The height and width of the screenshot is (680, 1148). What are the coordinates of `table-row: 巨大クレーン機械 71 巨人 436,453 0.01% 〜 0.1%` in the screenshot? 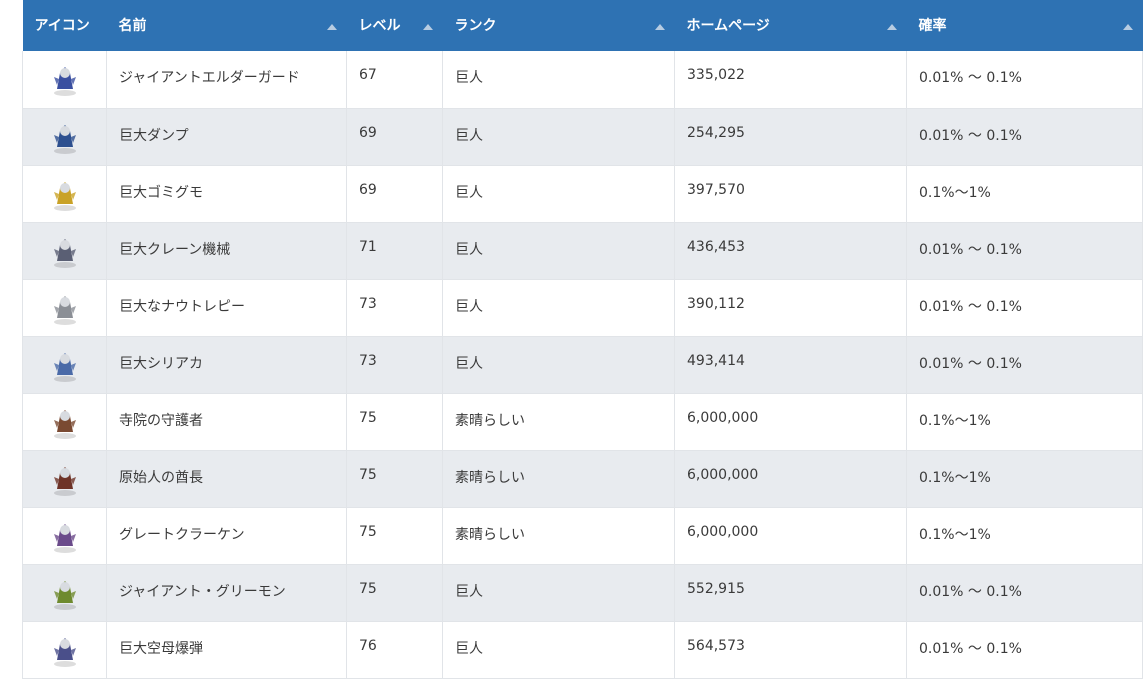 It's located at (582, 251).